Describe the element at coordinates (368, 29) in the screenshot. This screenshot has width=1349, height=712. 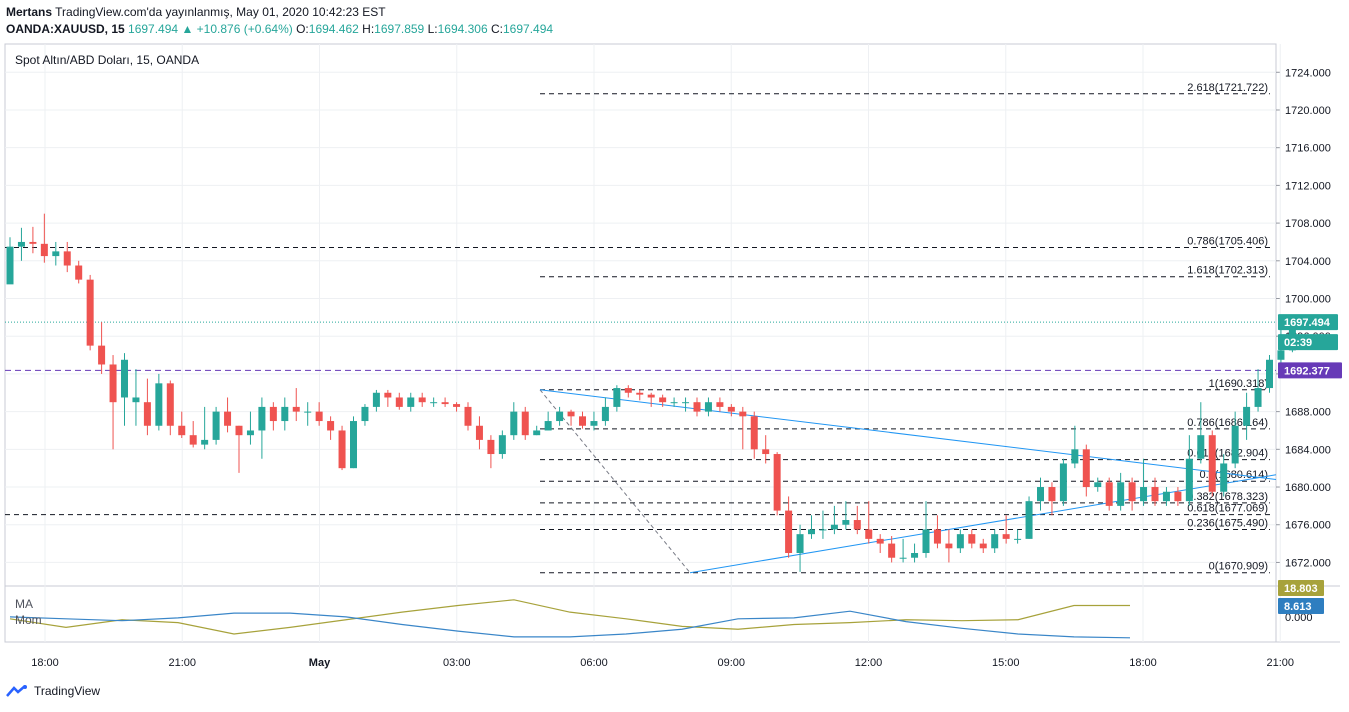
I see `high-label: H:` at that location.